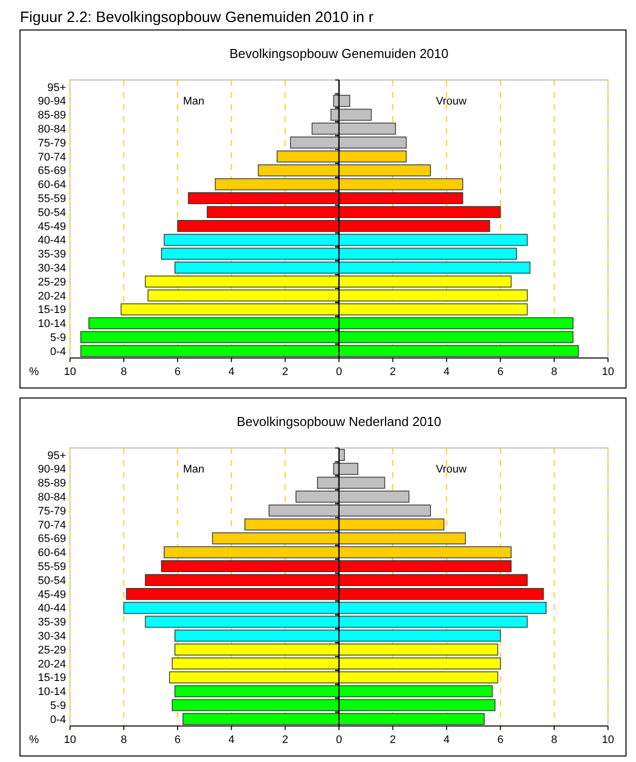 Image resolution: width=636 pixels, height=762 pixels. I want to click on text: Figuur 2.2: Bevolkingsopbouw Genemuiden 2010 in r, so click(197, 17).